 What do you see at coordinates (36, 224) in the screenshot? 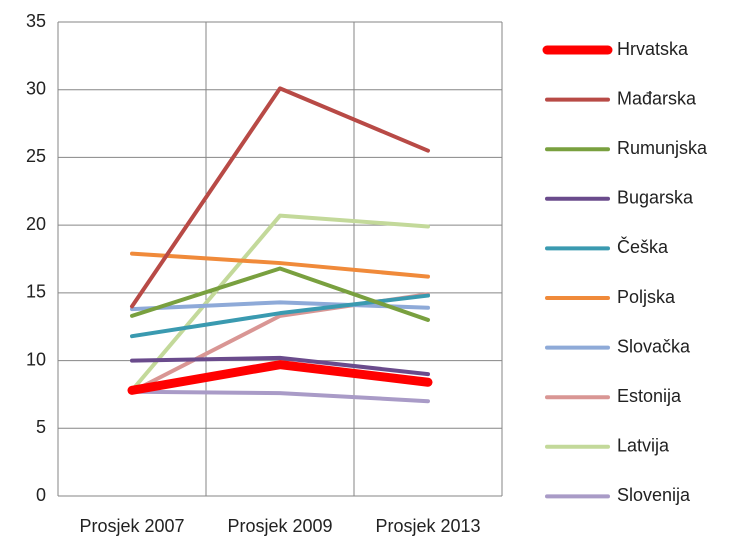
I see `y-tick-label: 20` at bounding box center [36, 224].